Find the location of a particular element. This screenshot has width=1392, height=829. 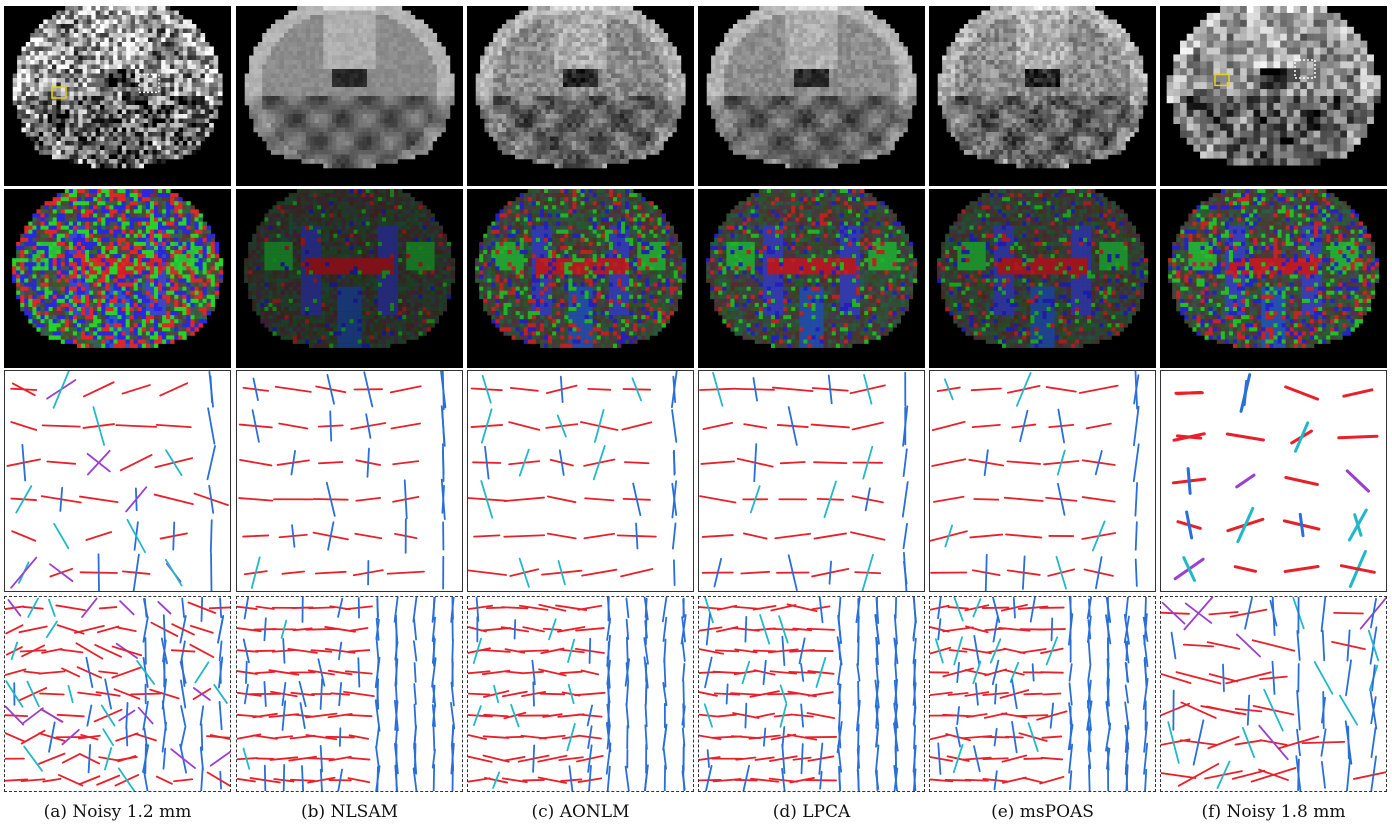

subfigure-caption: (f) Noisy 1.8 mm is located at coordinates (1273, 812).